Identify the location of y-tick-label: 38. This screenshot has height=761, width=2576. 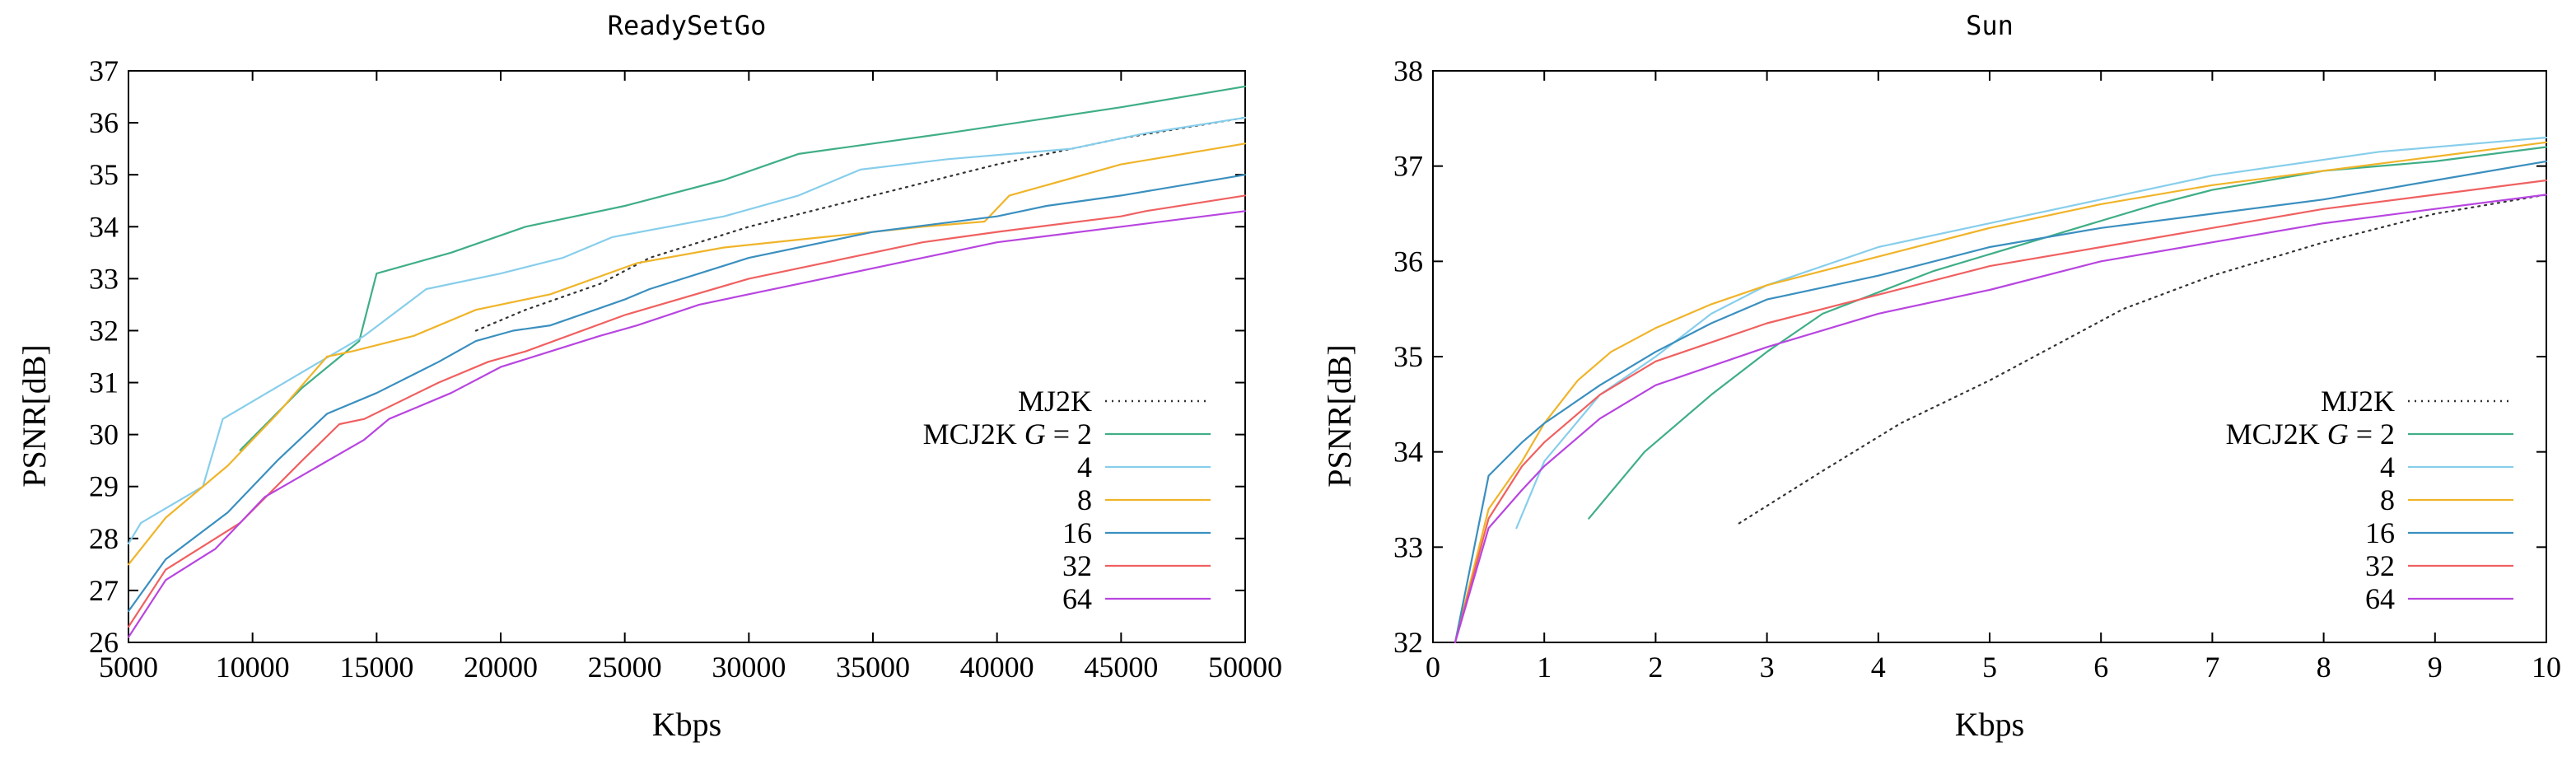
(1408, 70).